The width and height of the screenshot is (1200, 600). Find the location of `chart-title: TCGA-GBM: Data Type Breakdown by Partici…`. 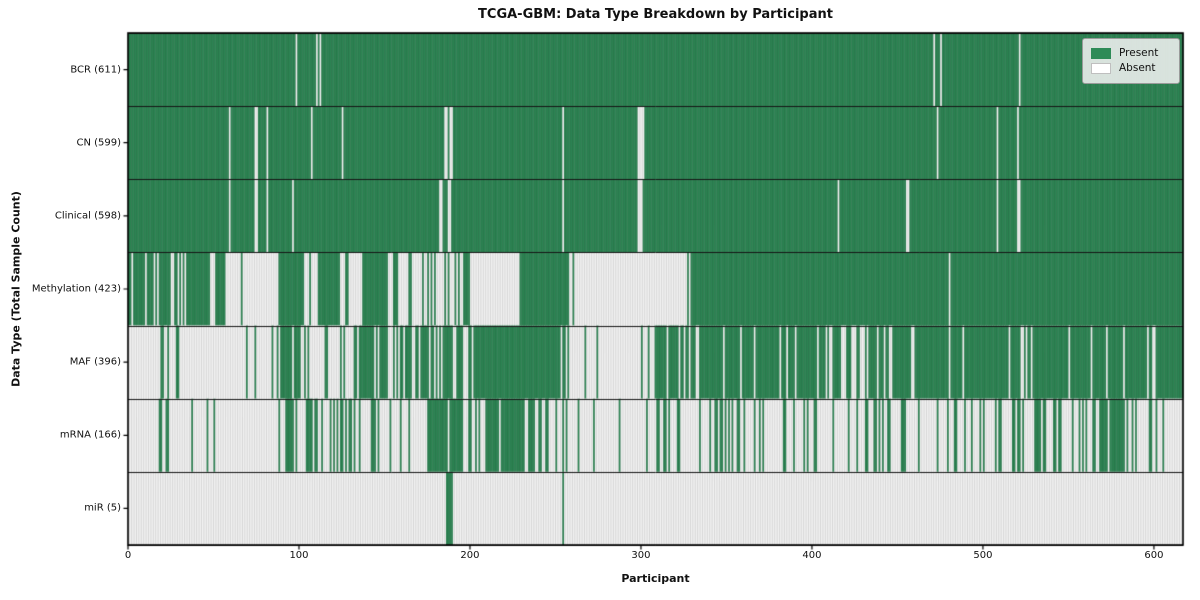

chart-title: TCGA-GBM: Data Type Breakdown by Partici… is located at coordinates (655, 14).